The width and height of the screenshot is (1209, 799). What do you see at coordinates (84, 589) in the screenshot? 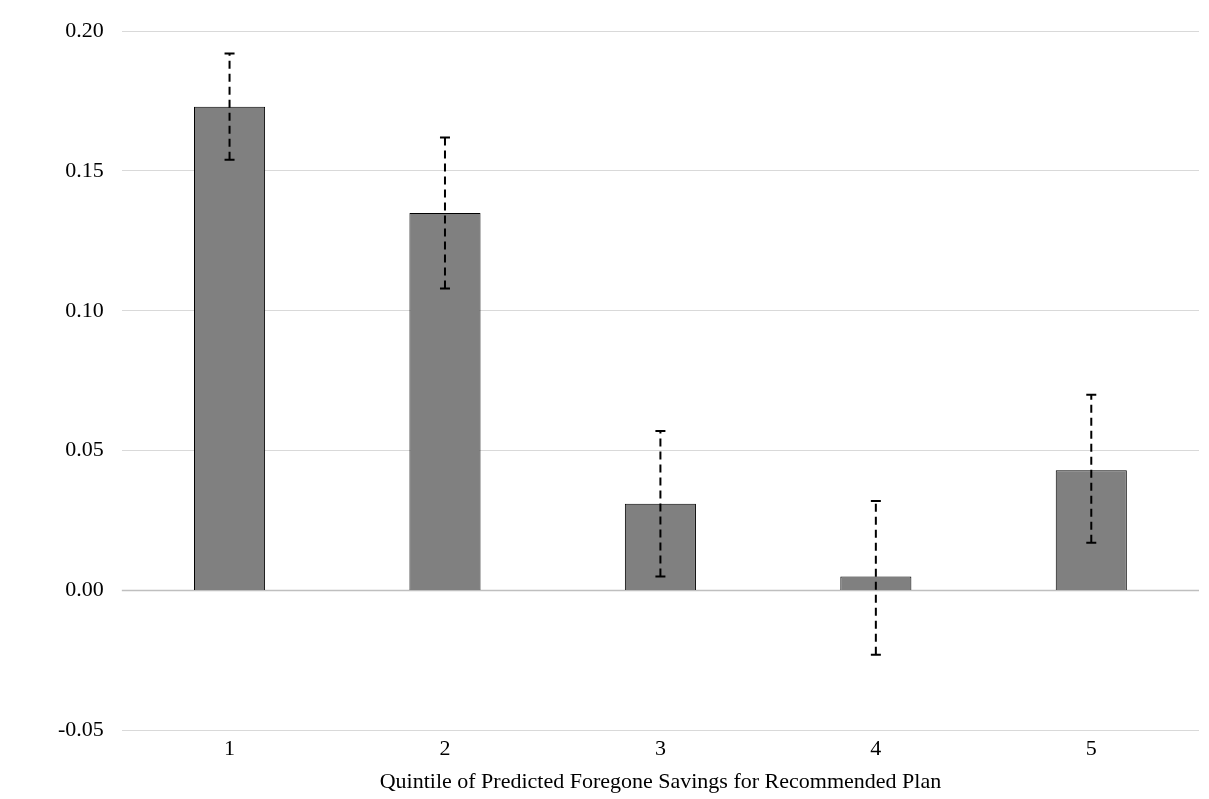
I see `y-tick-label: 0.00` at bounding box center [84, 589].